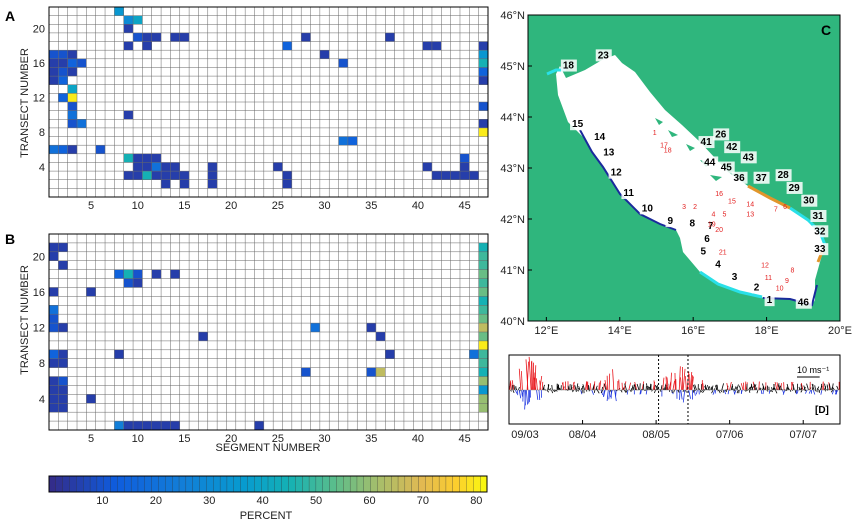 The width and height of the screenshot is (856, 523). What do you see at coordinates (42, 364) in the screenshot?
I see `y-tick-label: 8` at bounding box center [42, 364].